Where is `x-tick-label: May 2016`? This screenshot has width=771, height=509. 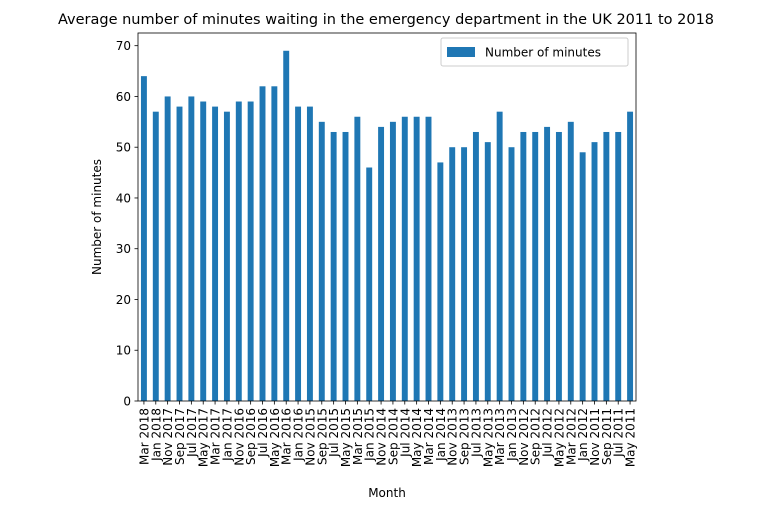 x-tick-label: May 2016 is located at coordinates (275, 437).